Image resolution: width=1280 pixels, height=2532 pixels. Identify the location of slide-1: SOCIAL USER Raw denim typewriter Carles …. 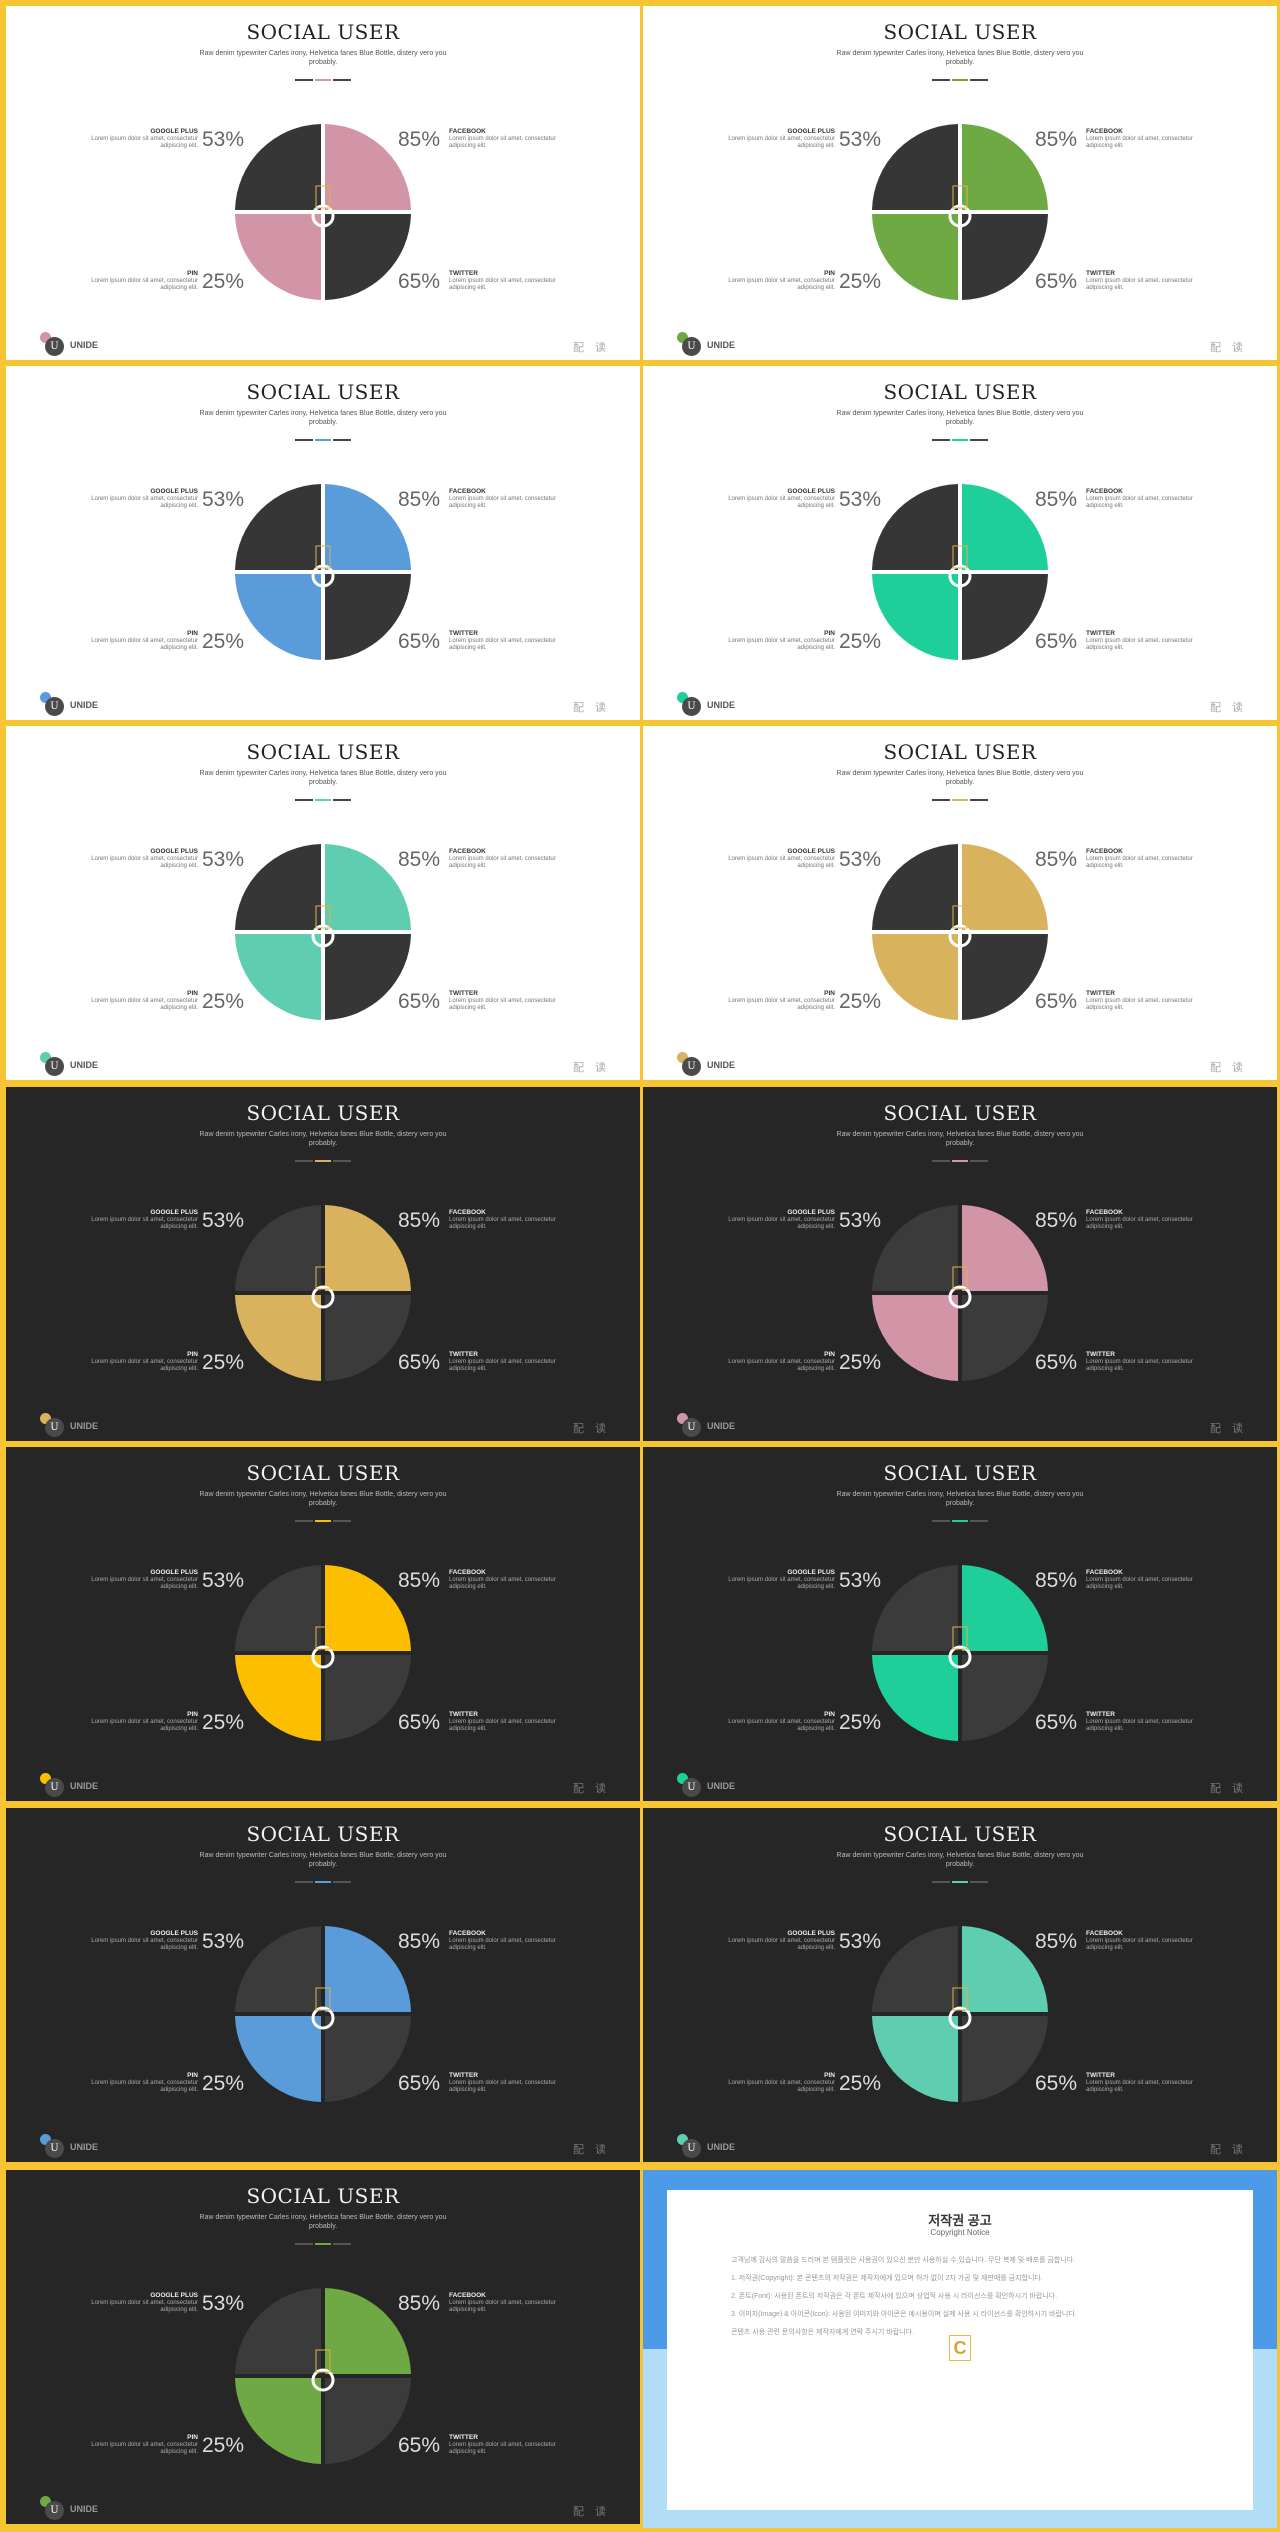
(323, 183).